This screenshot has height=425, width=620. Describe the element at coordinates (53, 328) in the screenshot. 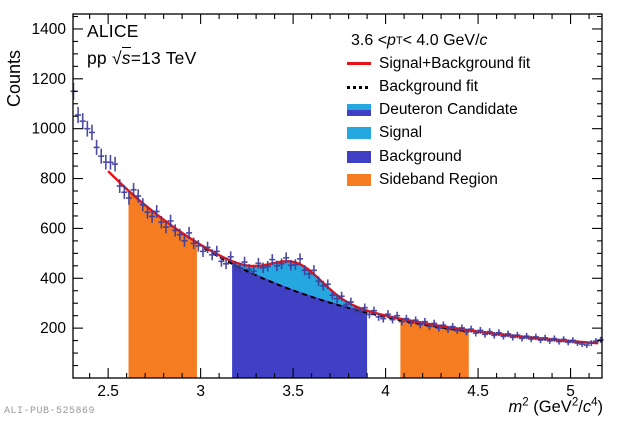

I see `y-tick-label: 200` at that location.